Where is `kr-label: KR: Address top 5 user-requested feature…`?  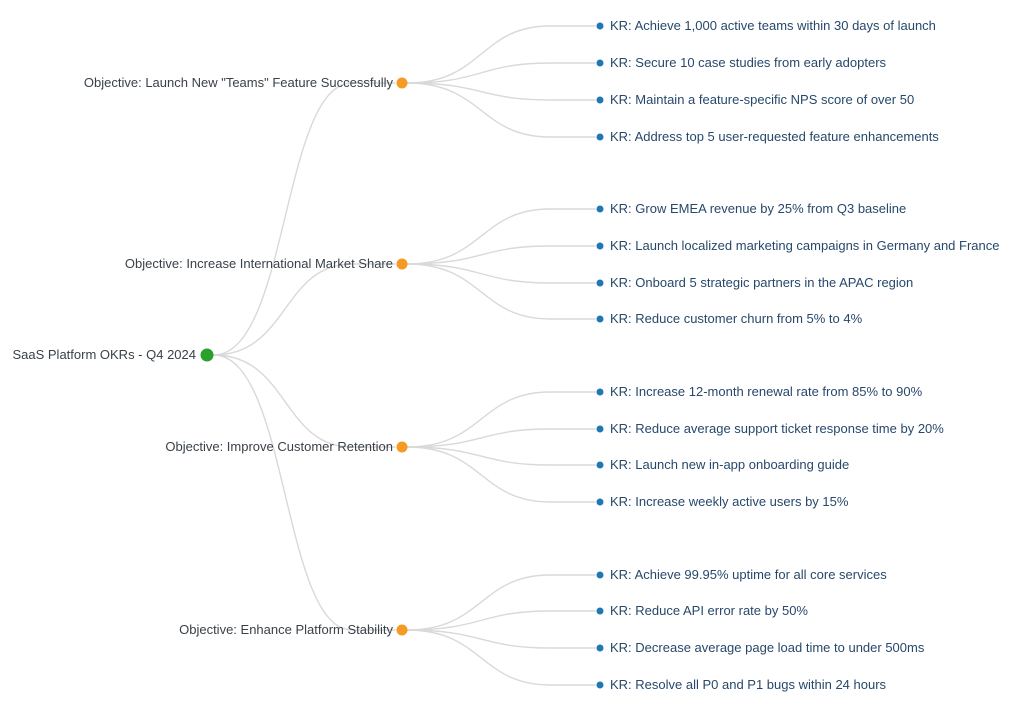 kr-label: KR: Address top 5 user-requested feature… is located at coordinates (774, 136).